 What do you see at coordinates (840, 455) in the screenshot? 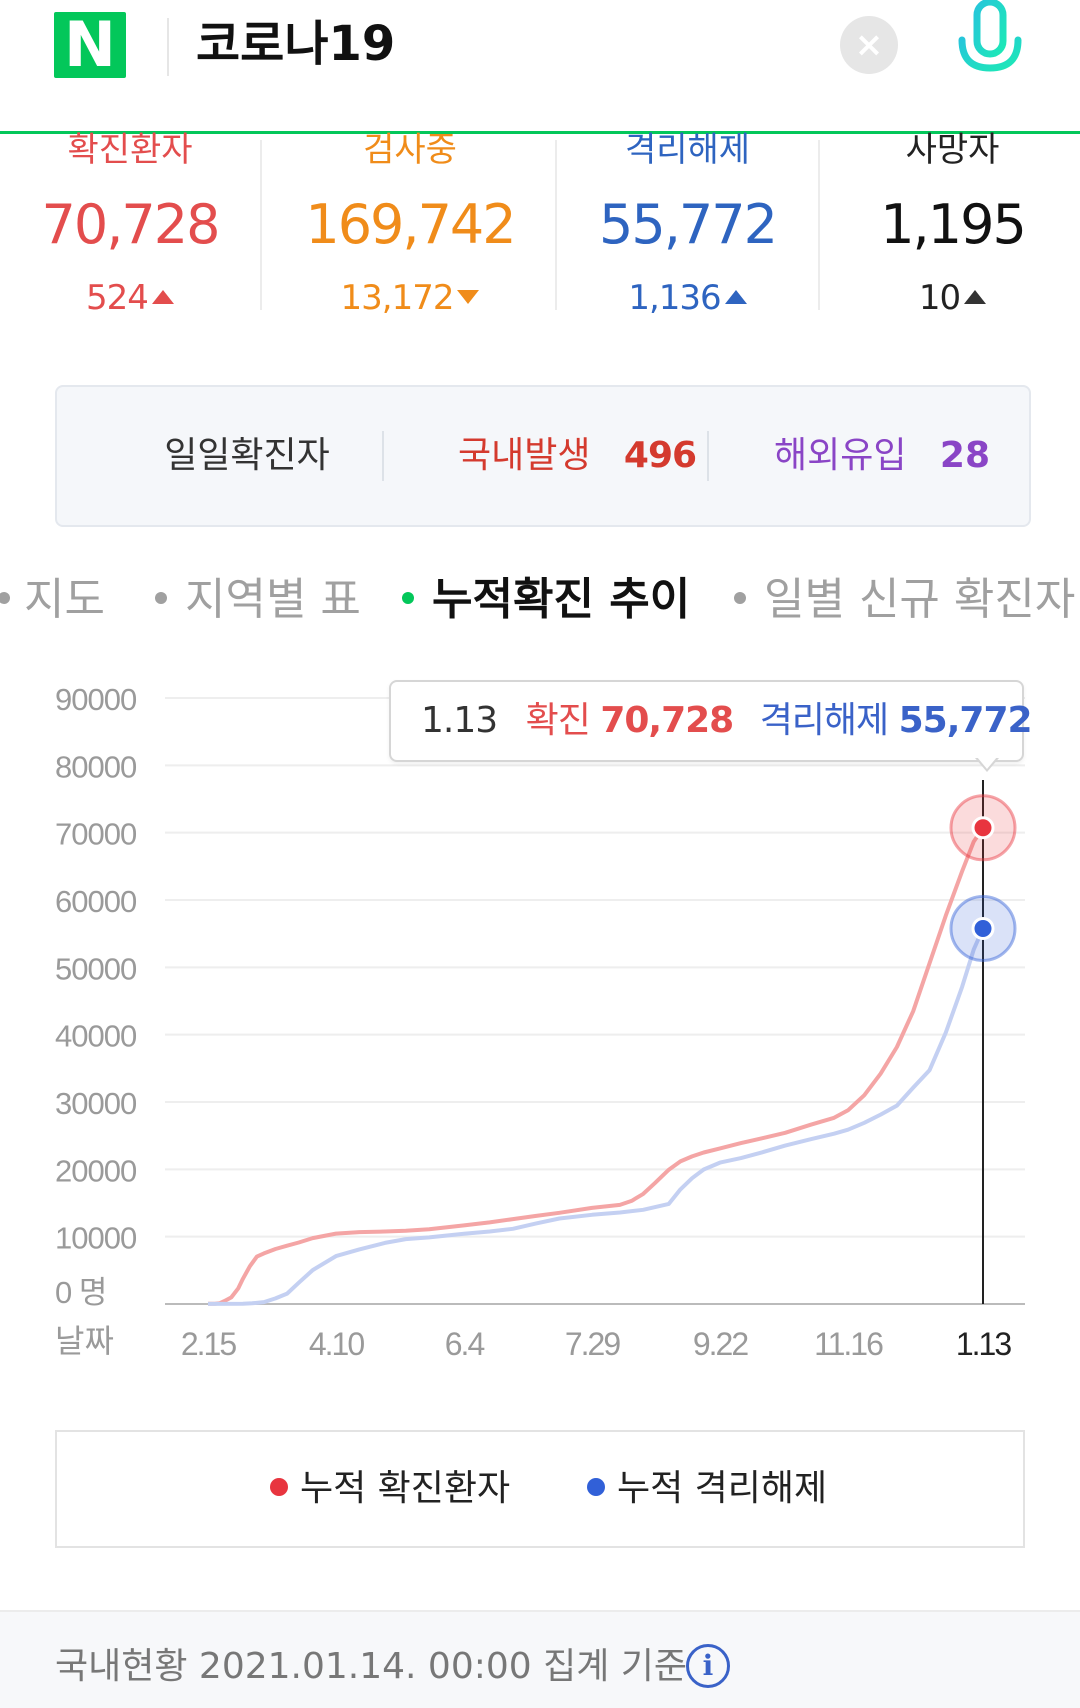
I see `overseas-label: 해외유입` at bounding box center [840, 455].